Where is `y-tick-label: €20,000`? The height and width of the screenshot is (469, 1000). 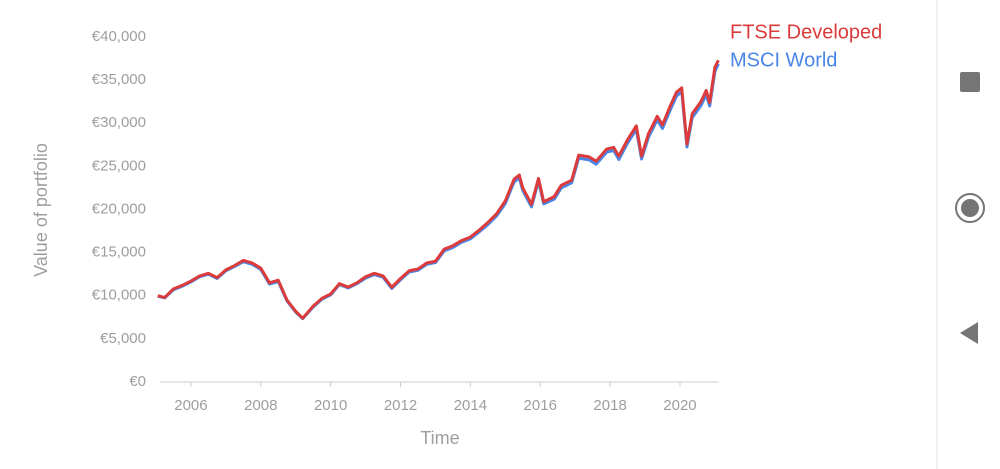
y-tick-label: €20,000 is located at coordinates (119, 208).